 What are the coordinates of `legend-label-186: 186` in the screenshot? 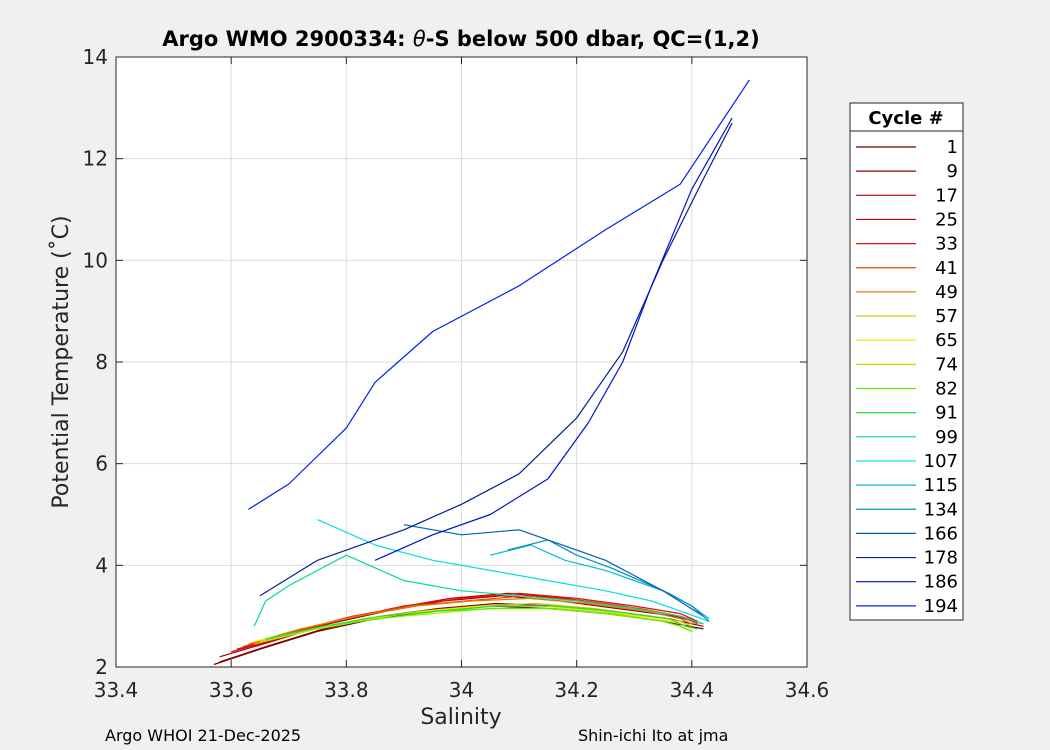 It's located at (941, 582).